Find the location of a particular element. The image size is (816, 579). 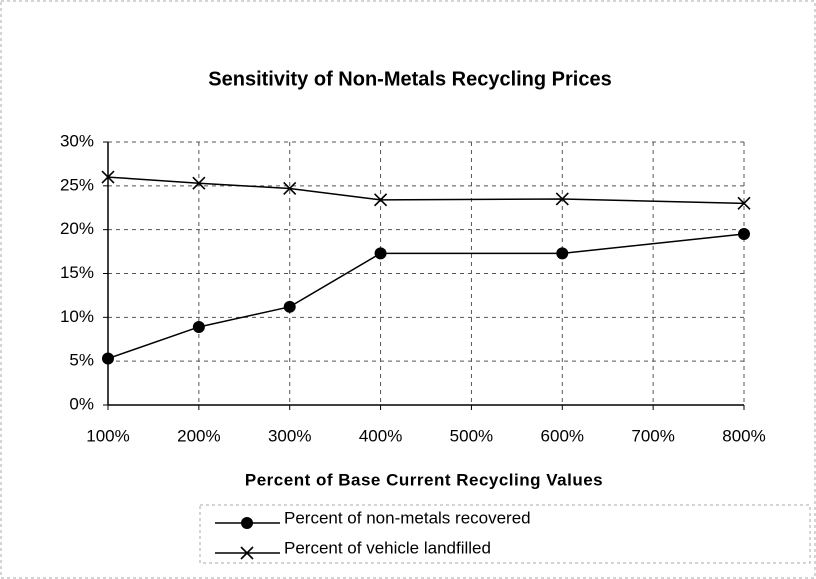

x-tick-label: 100% is located at coordinates (107, 435).